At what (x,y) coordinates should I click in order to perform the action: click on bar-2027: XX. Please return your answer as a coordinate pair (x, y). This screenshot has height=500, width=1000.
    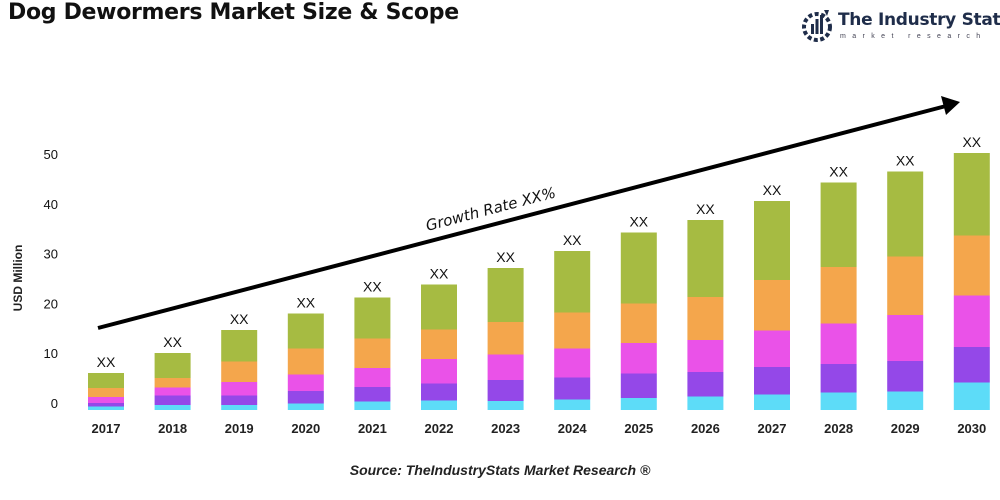
    Looking at the image, I should click on (772, 296).